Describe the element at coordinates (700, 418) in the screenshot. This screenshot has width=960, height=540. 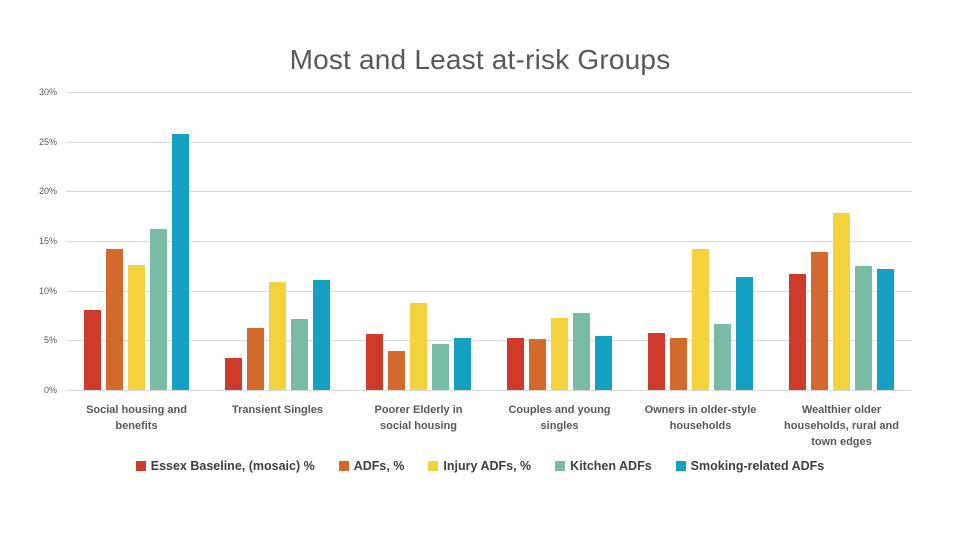
I see `category-label: Owners in older-style households` at that location.